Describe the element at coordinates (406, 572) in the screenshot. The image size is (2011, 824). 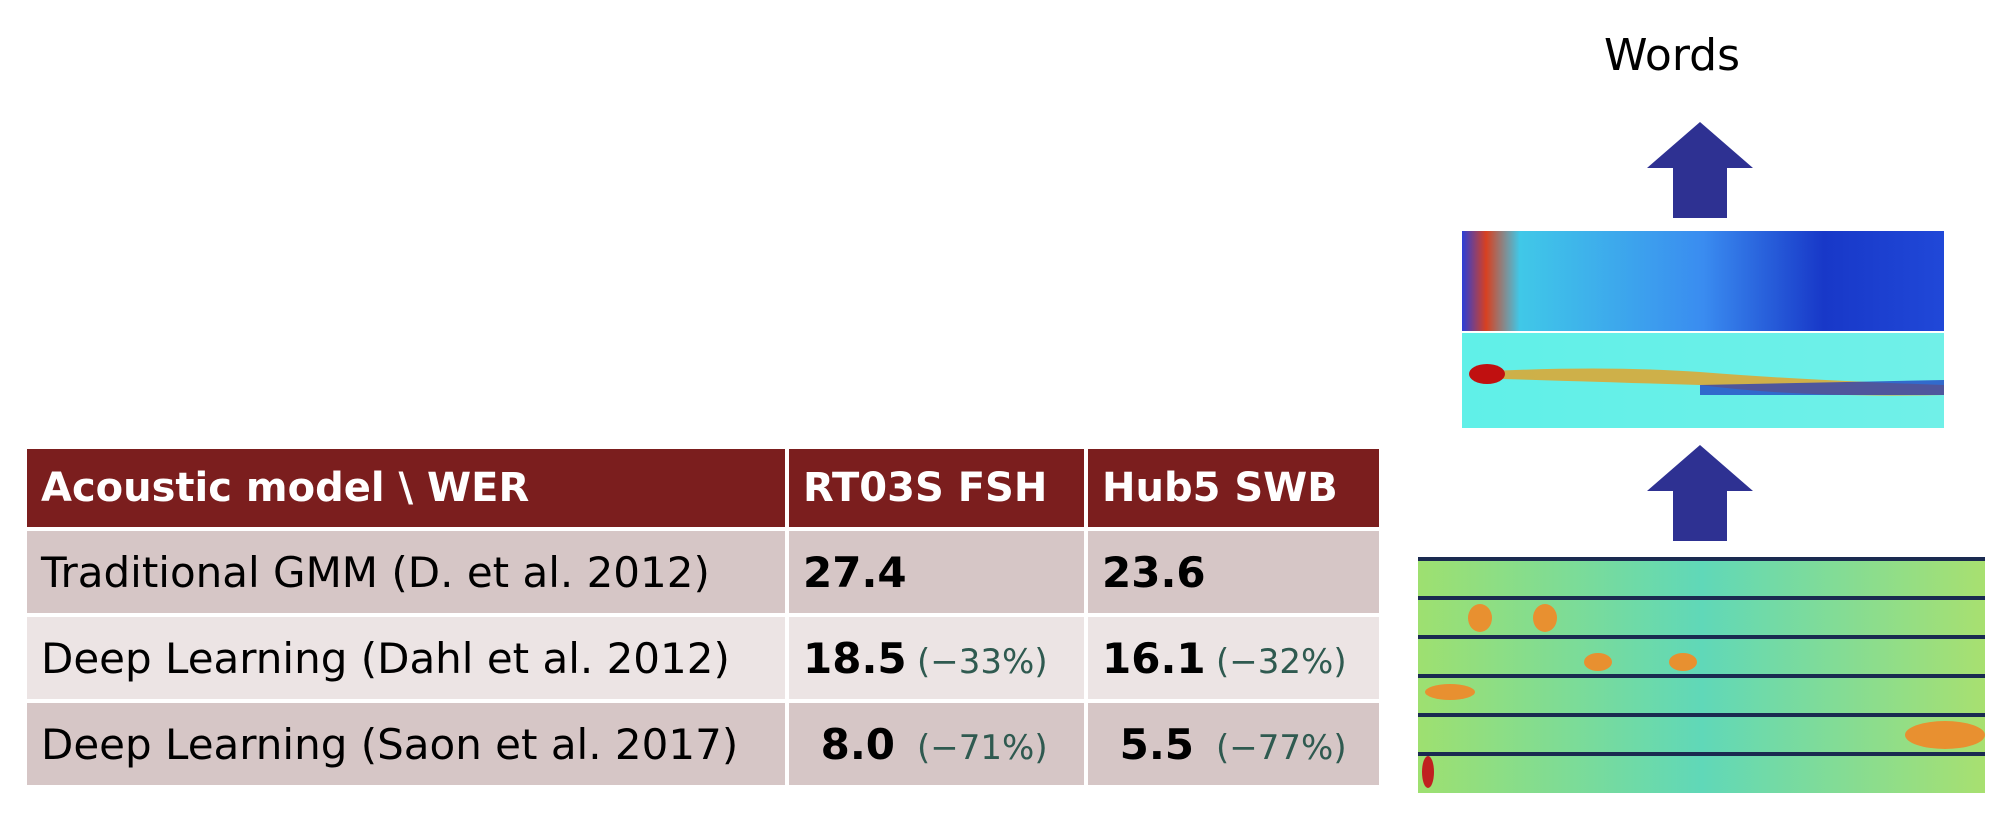
I see `model-cell: Traditional GMM (D. et al. 2012)` at that location.